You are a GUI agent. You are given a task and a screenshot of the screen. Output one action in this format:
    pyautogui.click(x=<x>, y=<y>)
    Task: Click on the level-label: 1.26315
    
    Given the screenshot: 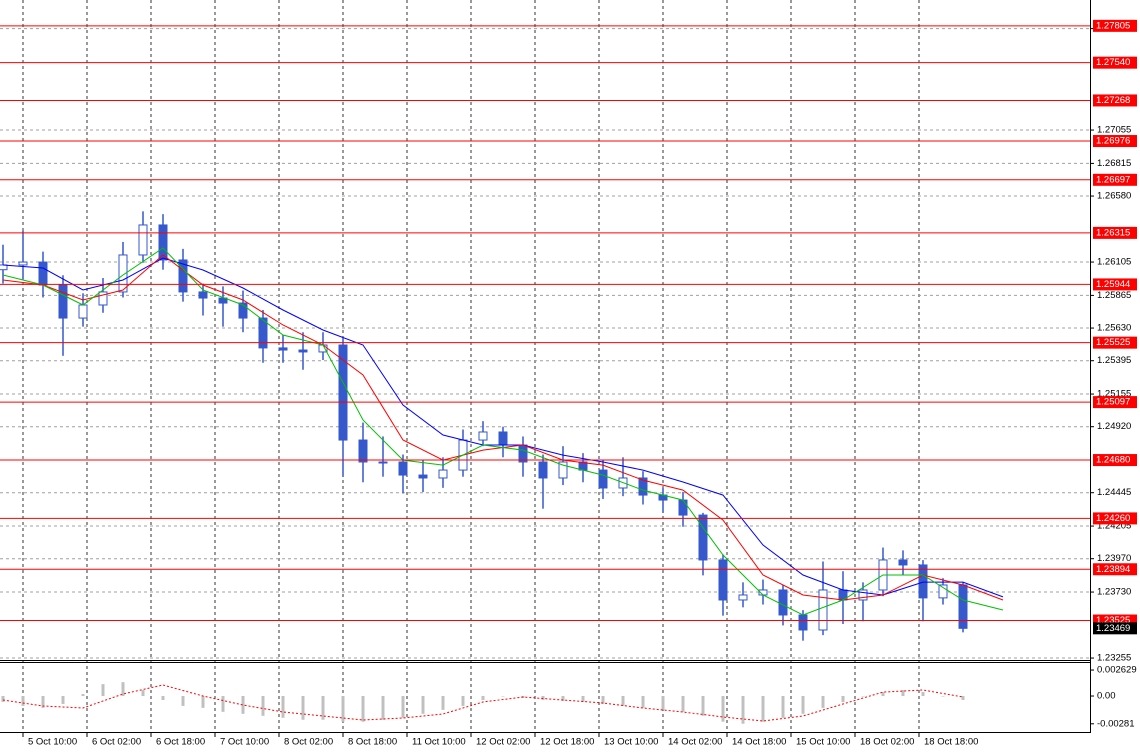 What is the action you would take?
    pyautogui.click(x=1113, y=232)
    